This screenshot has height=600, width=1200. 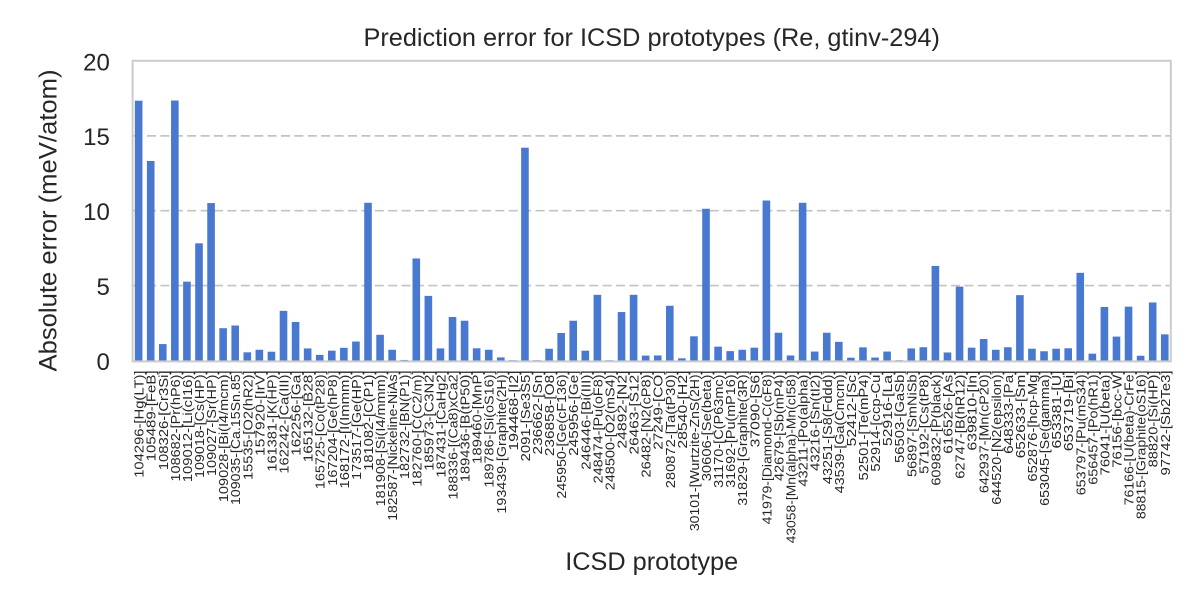 I want to click on svg-text: 109028-[Bi(I4/mcm)], so click(x=223, y=437).